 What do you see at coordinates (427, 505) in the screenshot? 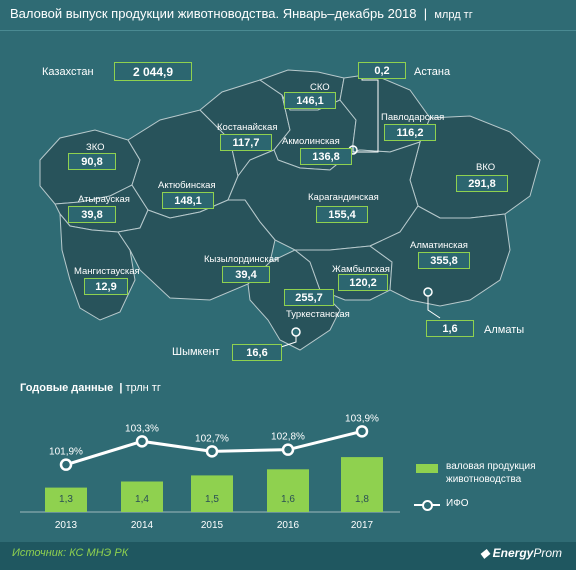
I see `legend-marker-ifo` at bounding box center [427, 505].